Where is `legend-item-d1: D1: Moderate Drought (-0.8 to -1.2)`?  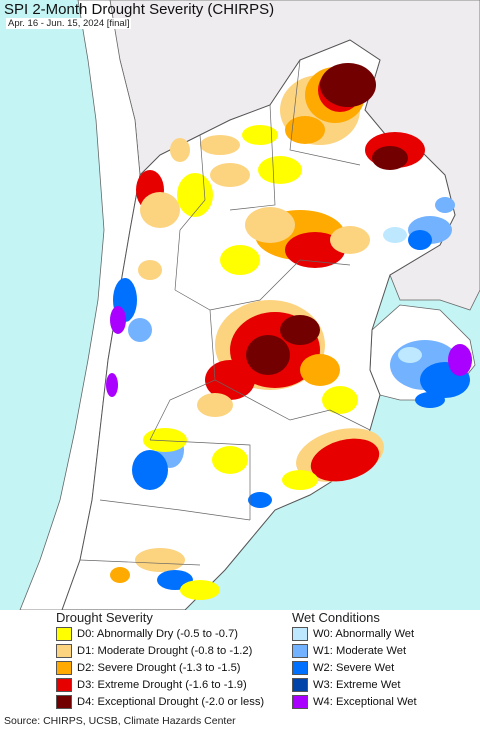
legend-item-d1: D1: Moderate Drought (-0.8 to -1.2) is located at coordinates (154, 651).